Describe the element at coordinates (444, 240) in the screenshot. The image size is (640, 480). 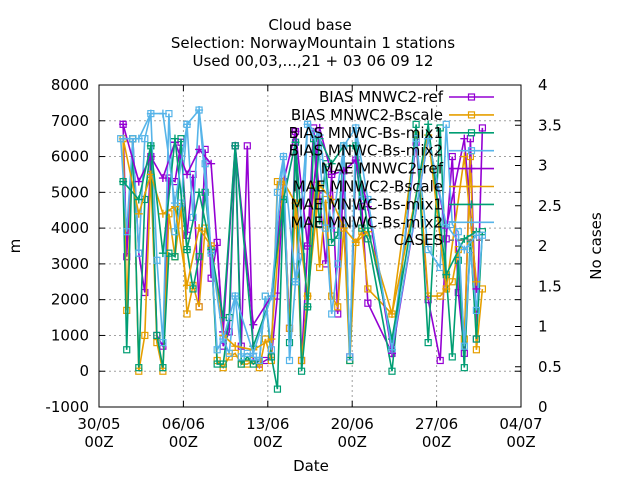
I see `legend-item: CASES` at that location.